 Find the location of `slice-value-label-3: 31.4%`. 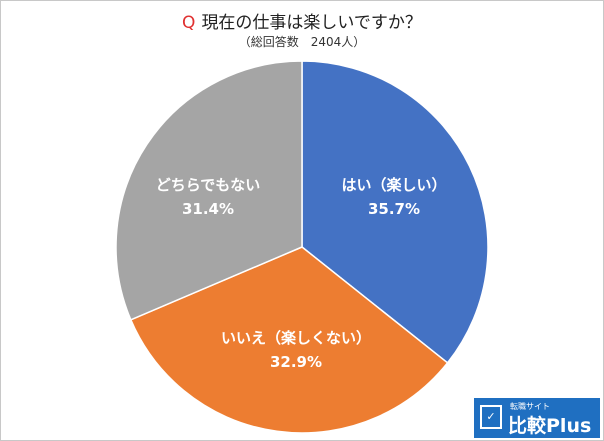

slice-value-label-3: 31.4% is located at coordinates (208, 209).